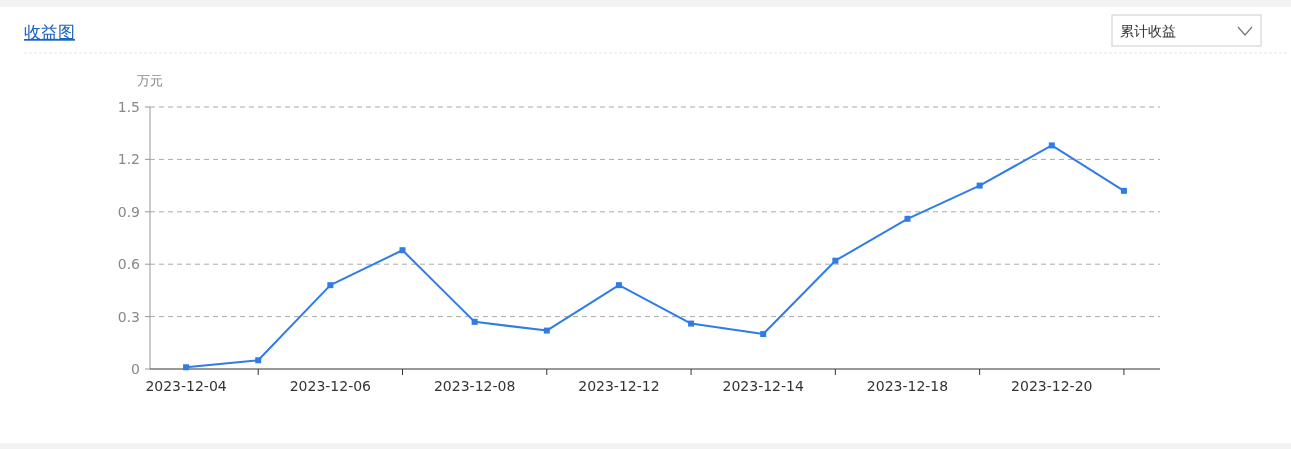 This screenshot has height=449, width=1291. I want to click on chart-title: 收益图, so click(49, 32).